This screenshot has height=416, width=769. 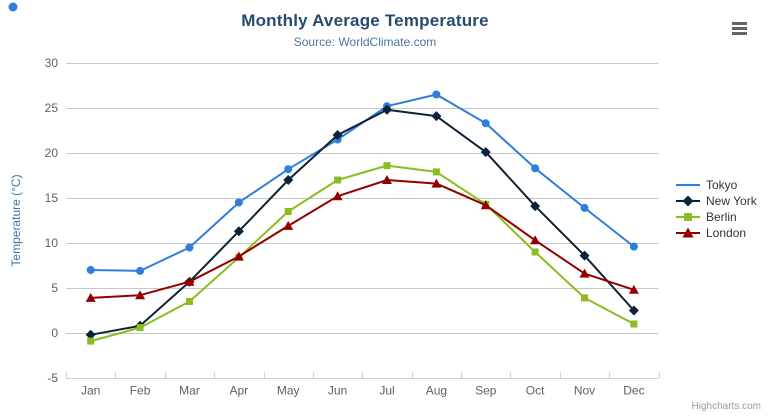 What do you see at coordinates (54, 333) in the screenshot?
I see `y-axis-label: 0` at bounding box center [54, 333].